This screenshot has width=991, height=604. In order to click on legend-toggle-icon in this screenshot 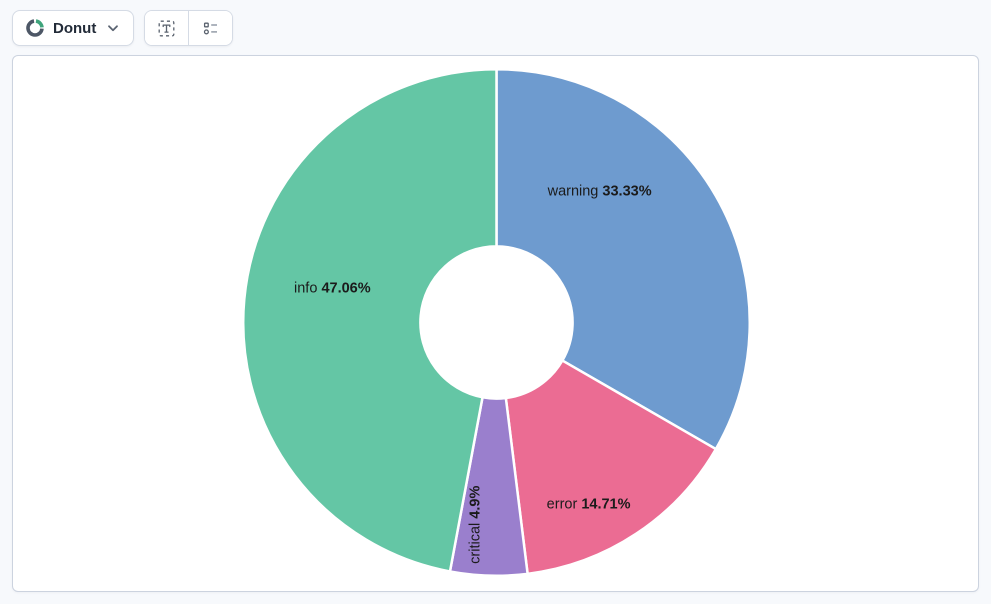, I will do `click(210, 28)`.